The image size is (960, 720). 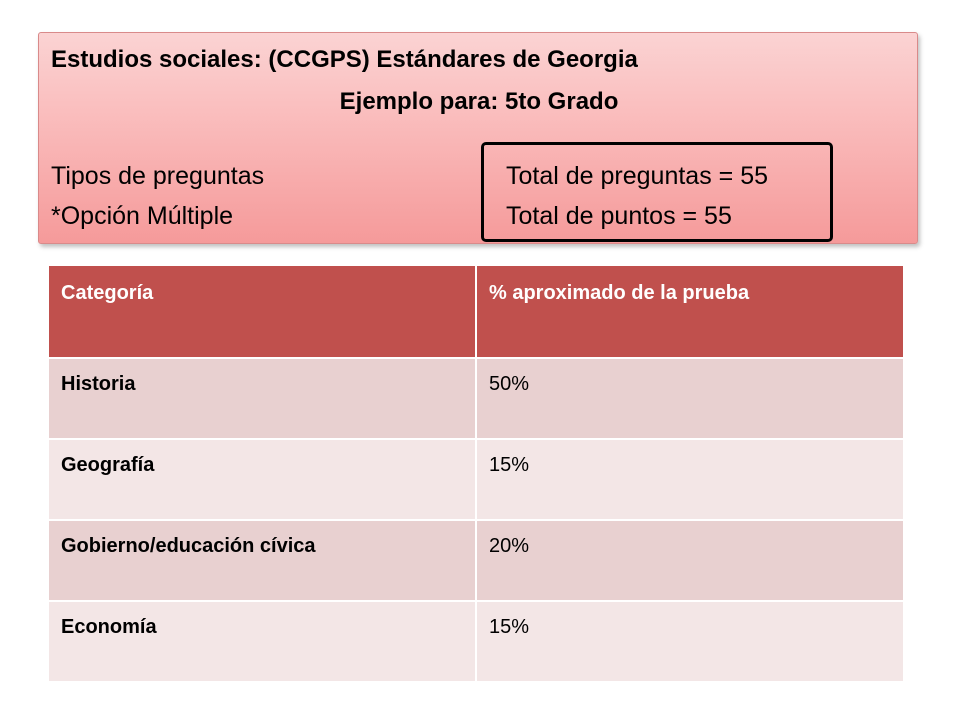 I want to click on table-row: Gobierno/educación cívica 20%, so click(x=476, y=560).